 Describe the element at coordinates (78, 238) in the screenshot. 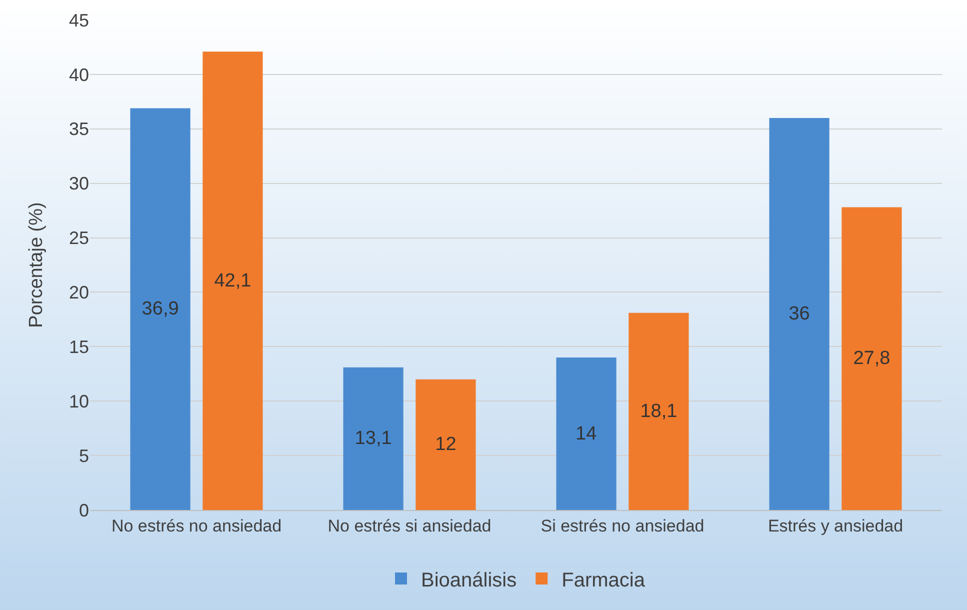

I see `y-tick-label: 25` at that location.